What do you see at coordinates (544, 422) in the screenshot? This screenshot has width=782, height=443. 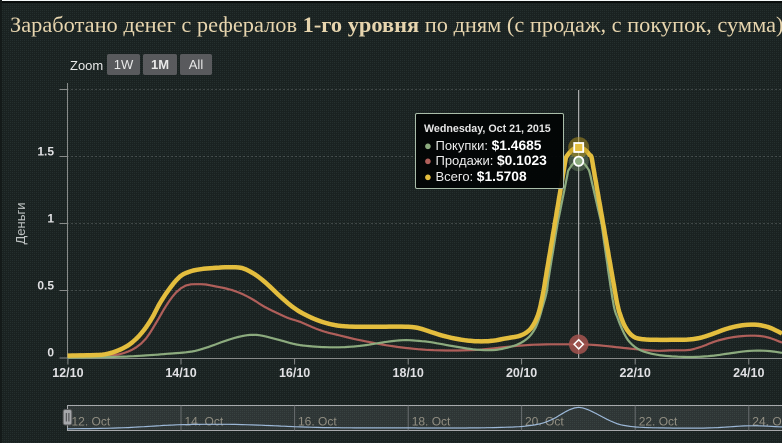 I see `svg-text: 20. Oct` at bounding box center [544, 422].